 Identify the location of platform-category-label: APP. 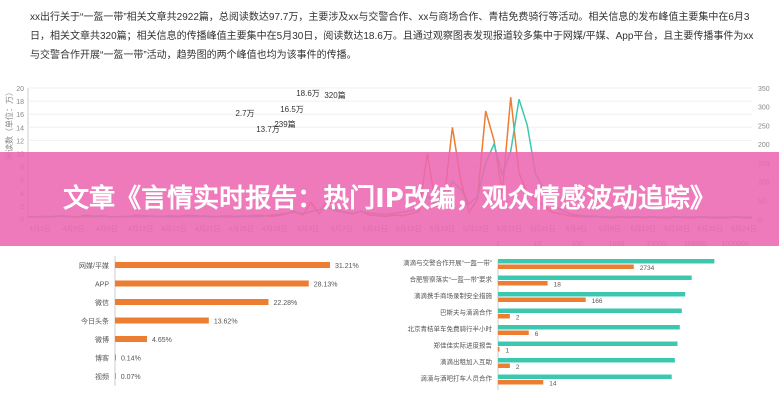
(102, 285).